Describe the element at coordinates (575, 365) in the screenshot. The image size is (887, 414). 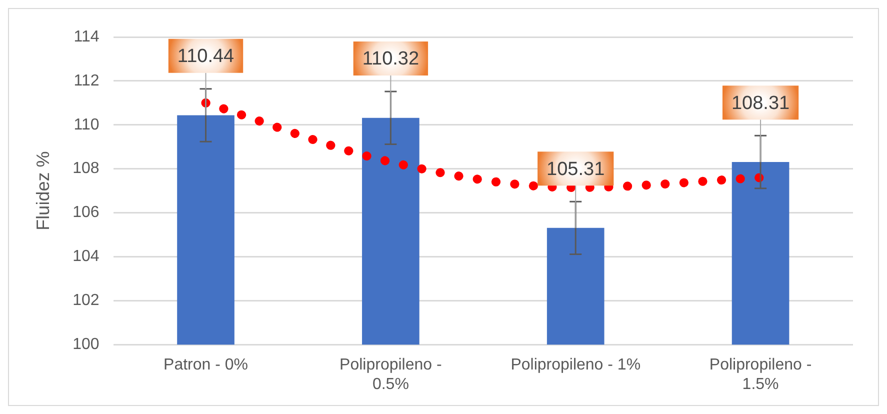
I see `x-tick-label: Polipropileno - 1%` at that location.